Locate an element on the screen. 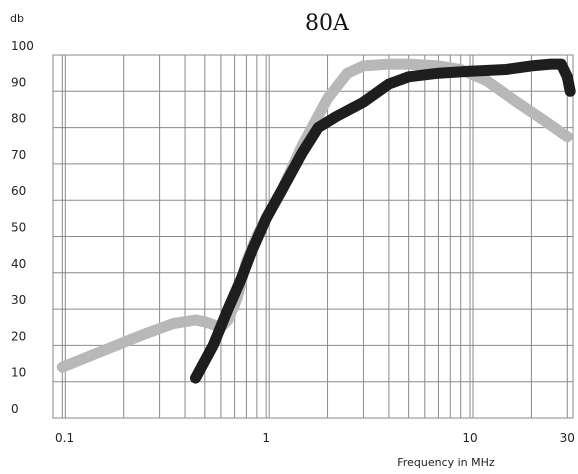  y-axis-label: db is located at coordinates (17, 18).